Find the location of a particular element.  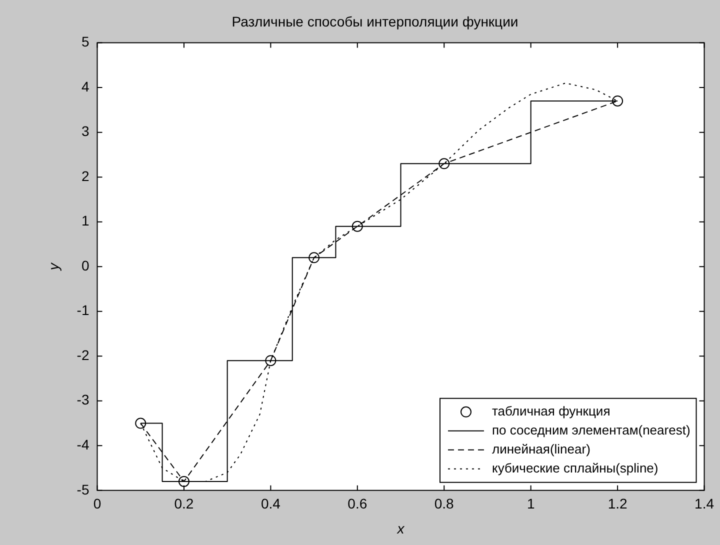

x-tick-label: 1 is located at coordinates (530, 504).